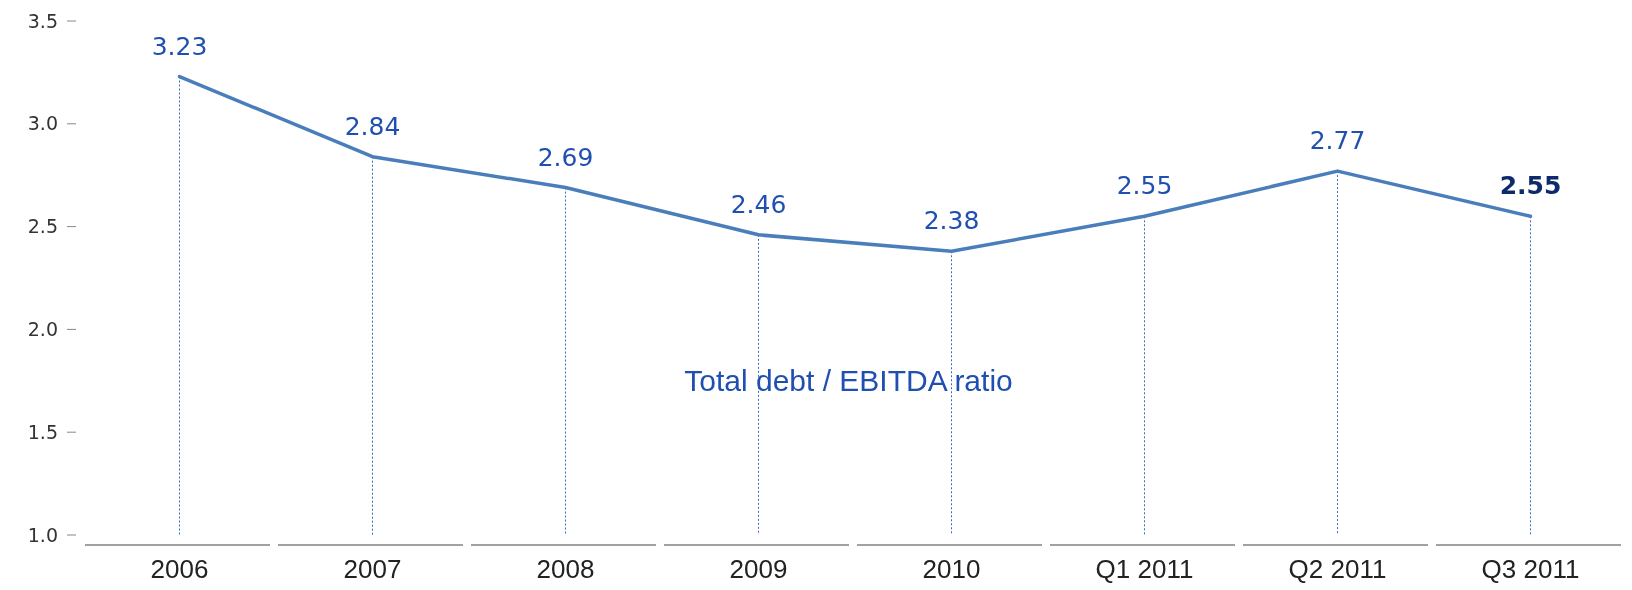  Describe the element at coordinates (42, 534) in the screenshot. I see `y-tick-label: 1.0` at that location.